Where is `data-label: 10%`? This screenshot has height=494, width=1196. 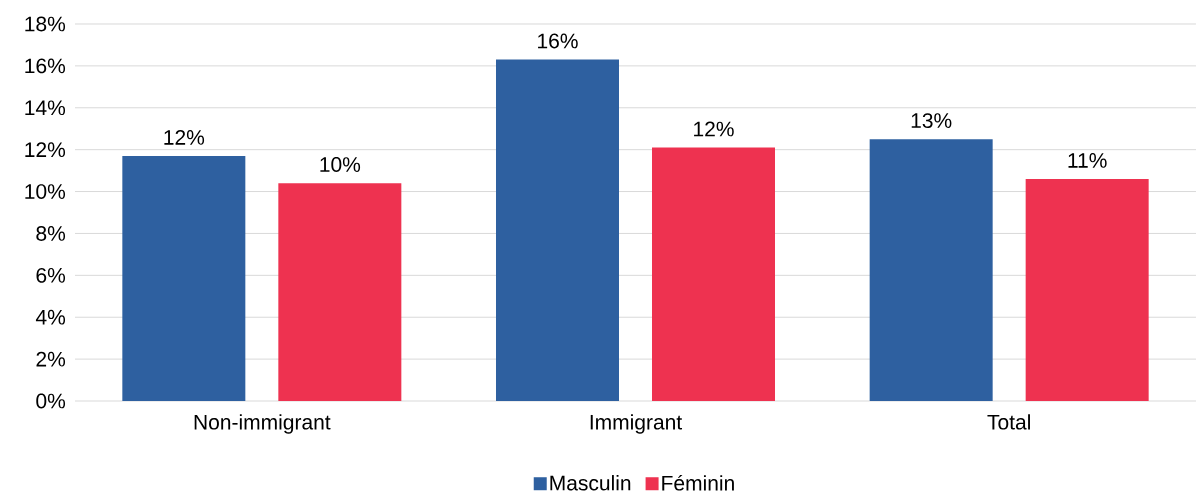 data-label: 10% is located at coordinates (340, 164).